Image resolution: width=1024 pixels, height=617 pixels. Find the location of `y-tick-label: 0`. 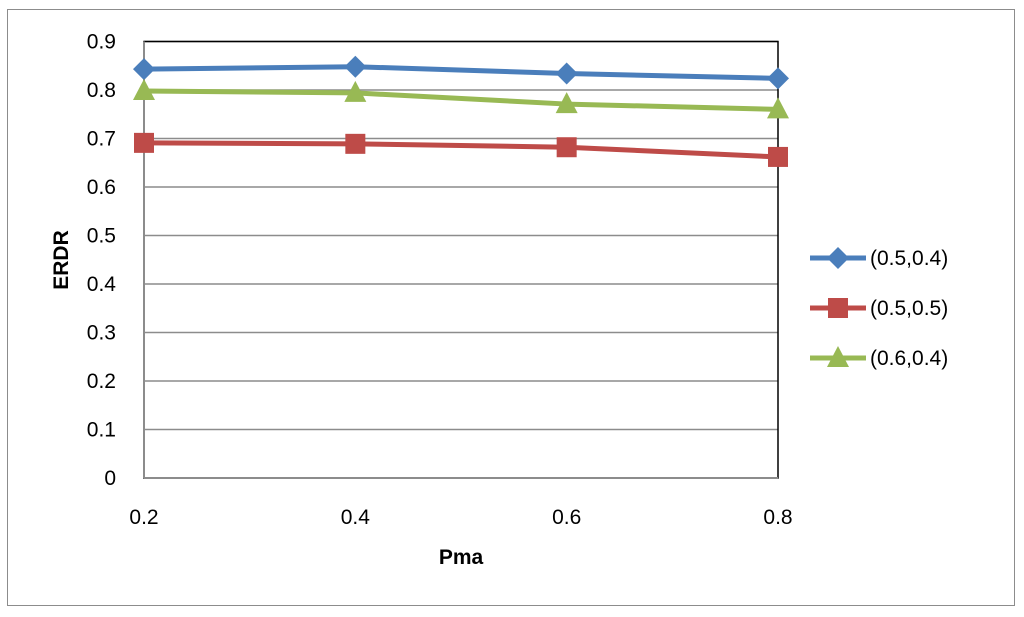

y-tick-label: 0 is located at coordinates (110, 478).